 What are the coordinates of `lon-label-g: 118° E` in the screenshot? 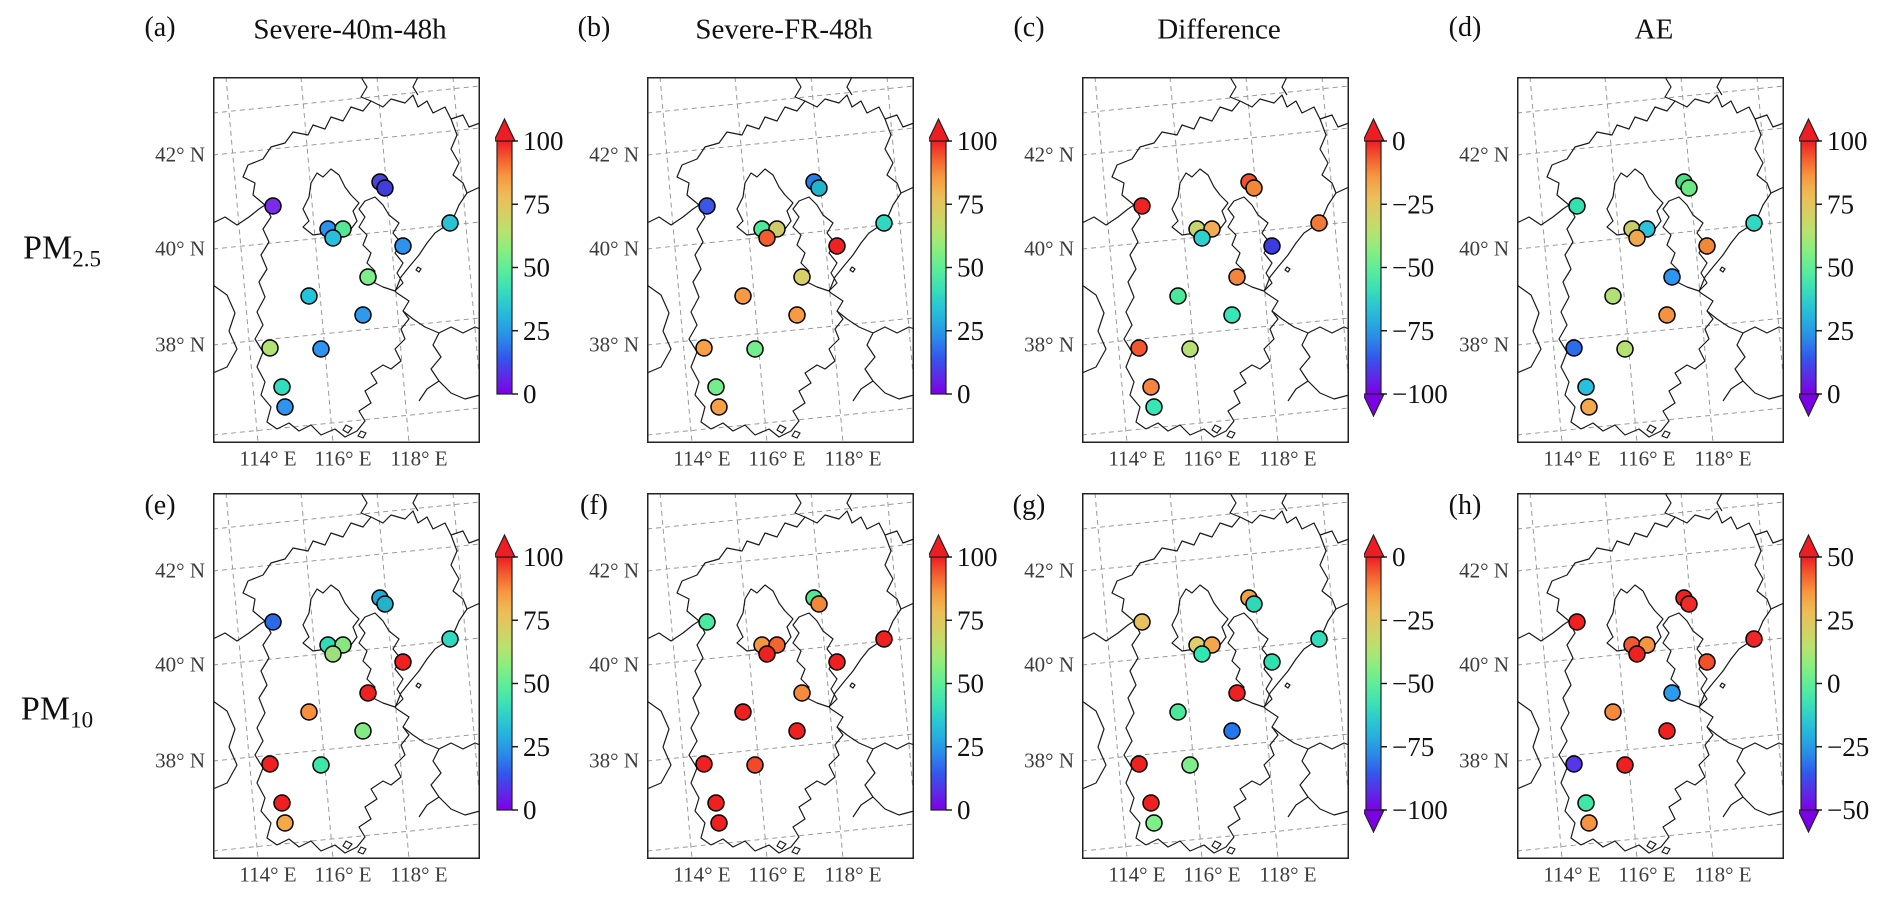 It's located at (1288, 874).